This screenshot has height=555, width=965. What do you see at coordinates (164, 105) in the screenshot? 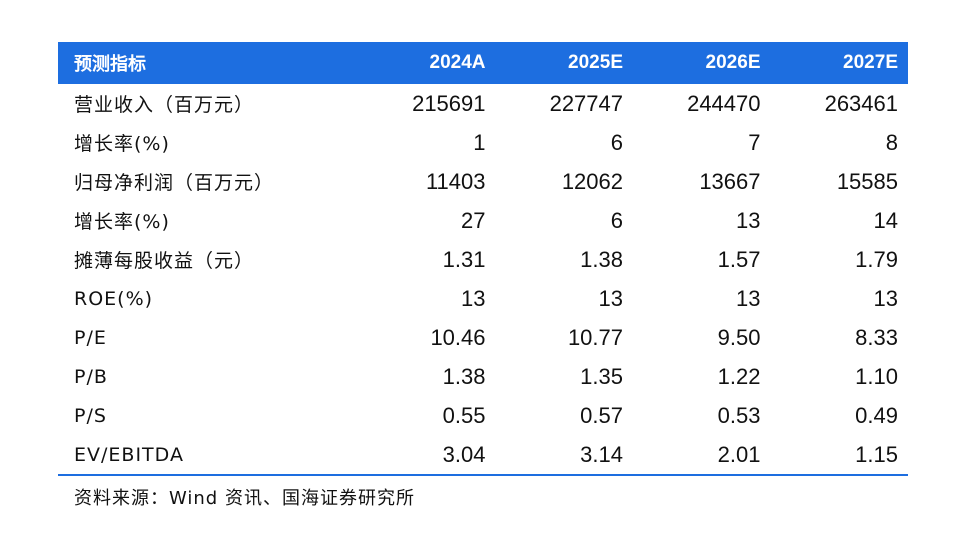
I see `row-label: 营业收入（百万元）` at bounding box center [164, 105].